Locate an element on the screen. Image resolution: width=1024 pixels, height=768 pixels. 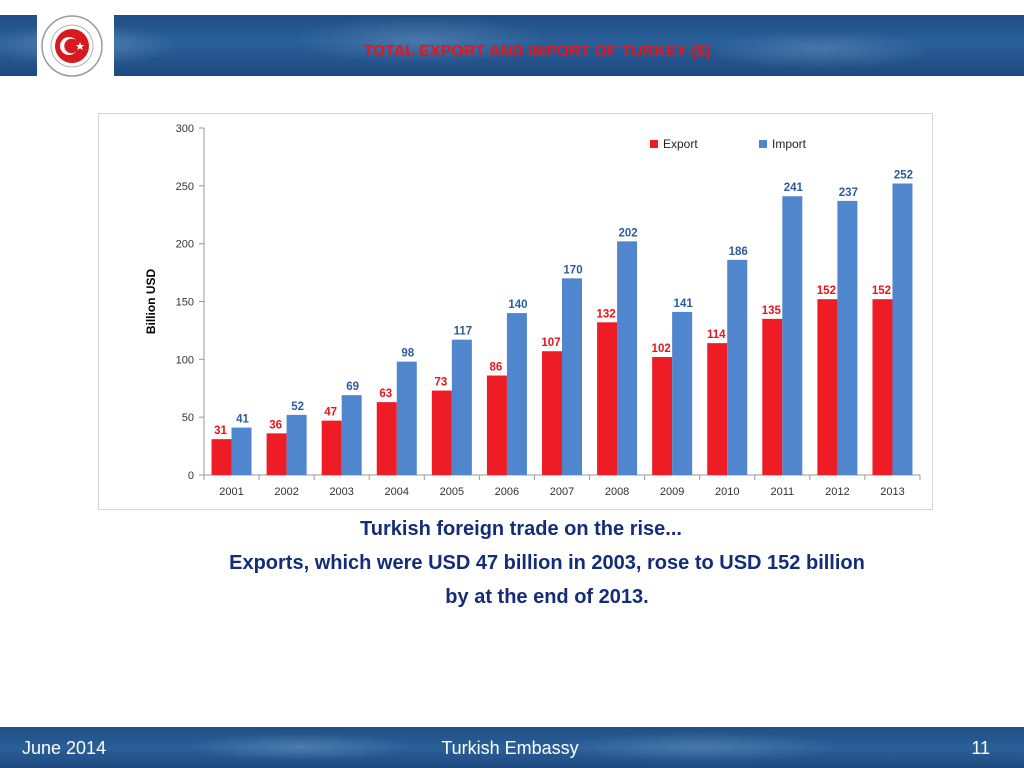
import-bar-2013 is located at coordinates (902, 329).